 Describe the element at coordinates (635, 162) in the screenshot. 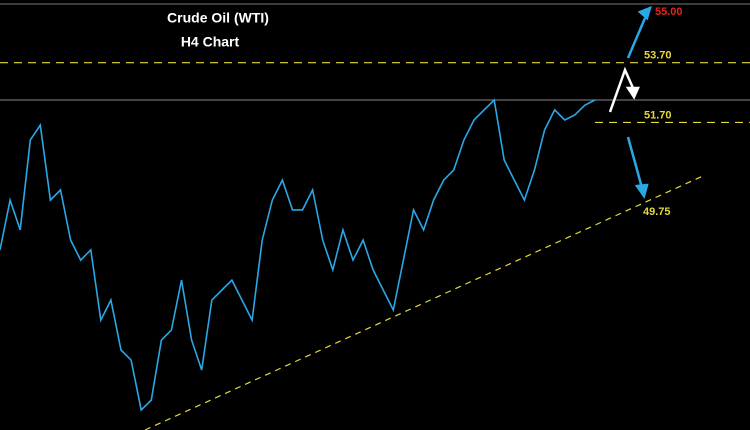

I see `arrow-down` at that location.